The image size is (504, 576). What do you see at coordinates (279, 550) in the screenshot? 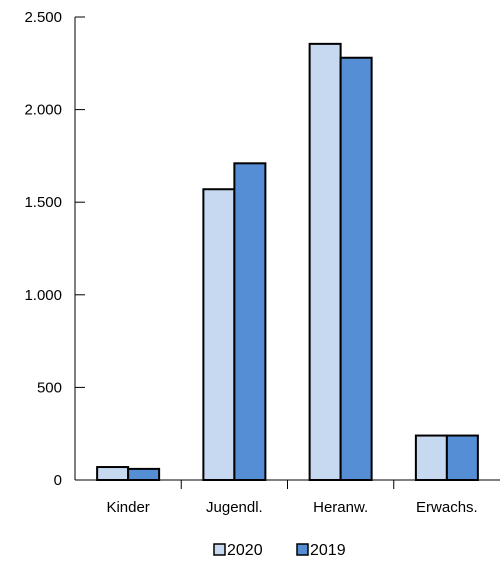
I see `legend: 2020 2019` at bounding box center [279, 550].